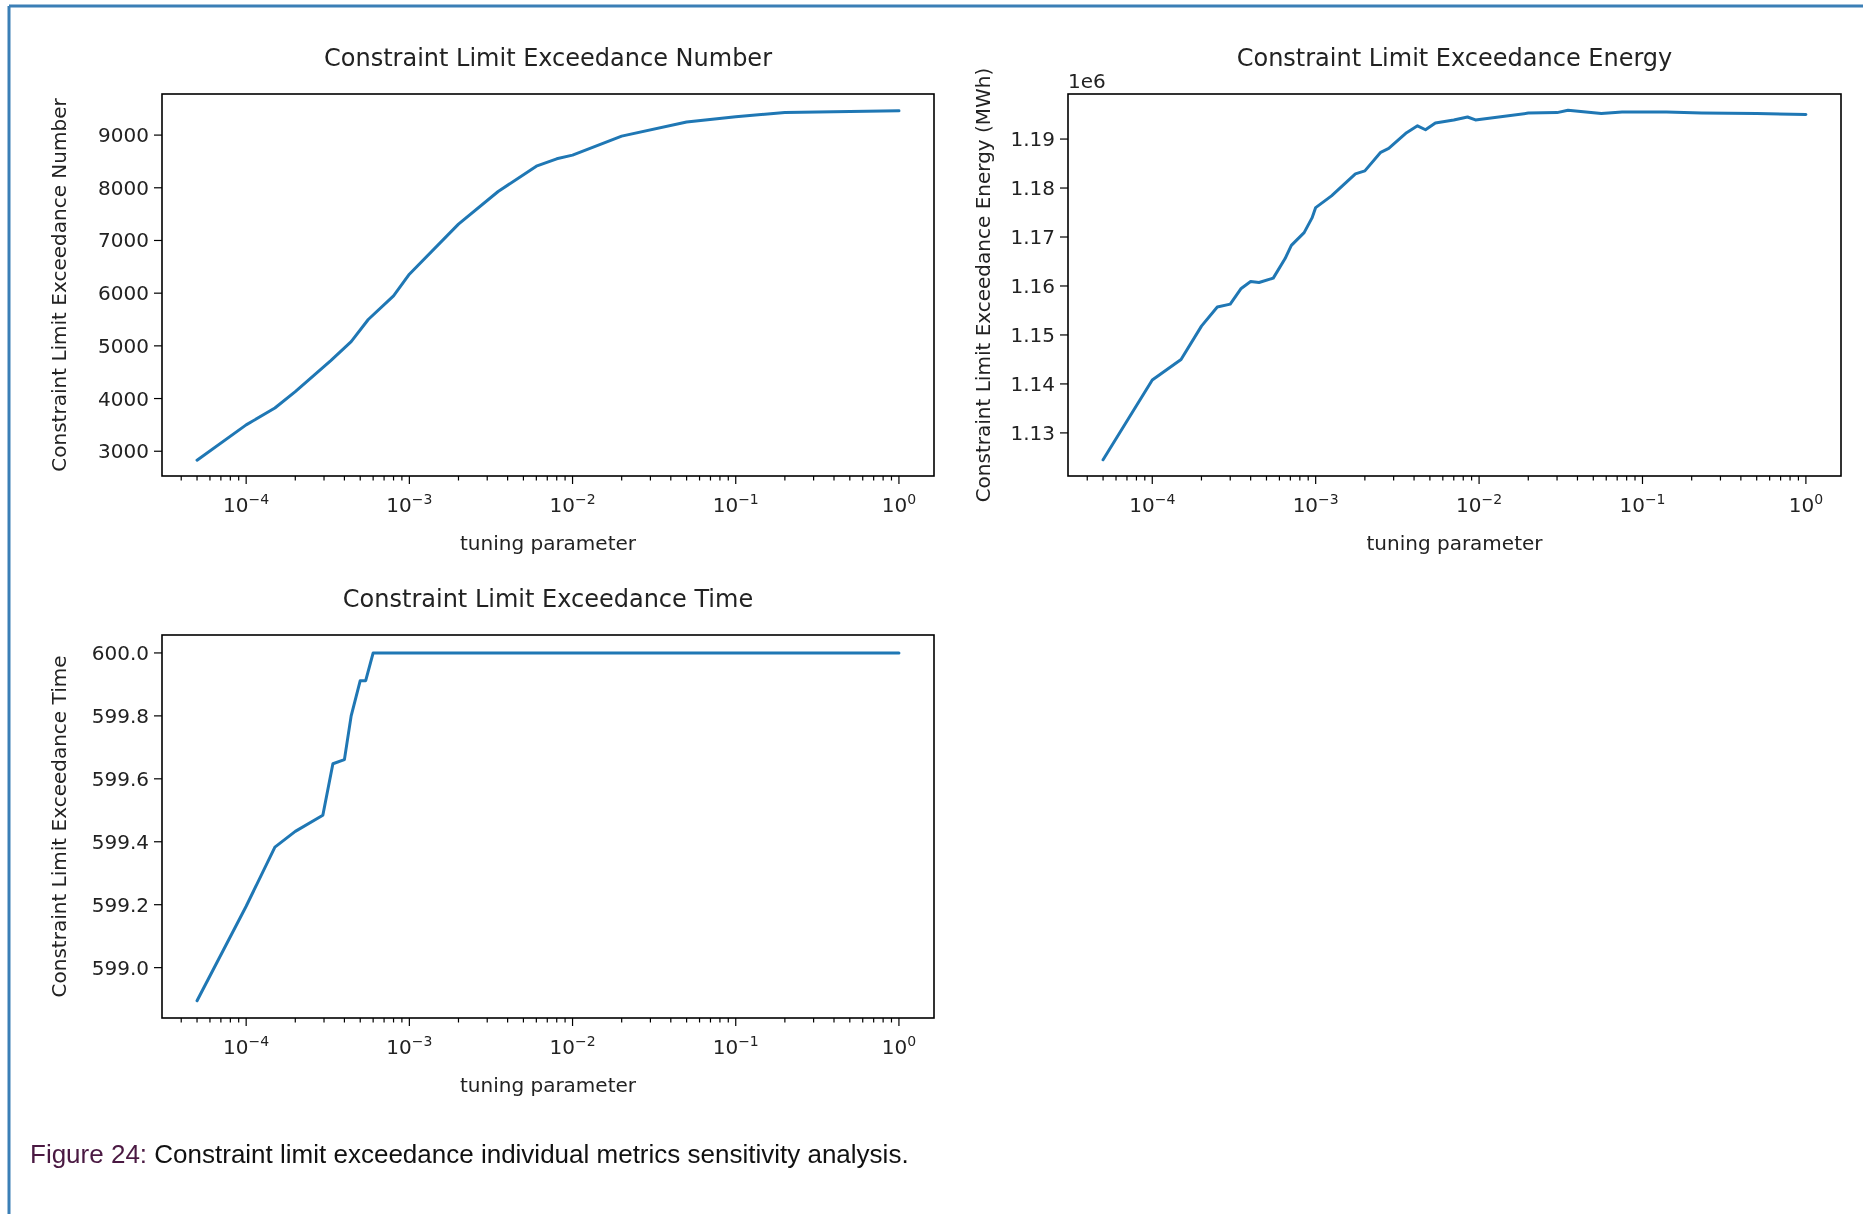 The width and height of the screenshot is (1863, 1214). What do you see at coordinates (1032, 334) in the screenshot?
I see `y-tick-label: 1.15` at bounding box center [1032, 334].